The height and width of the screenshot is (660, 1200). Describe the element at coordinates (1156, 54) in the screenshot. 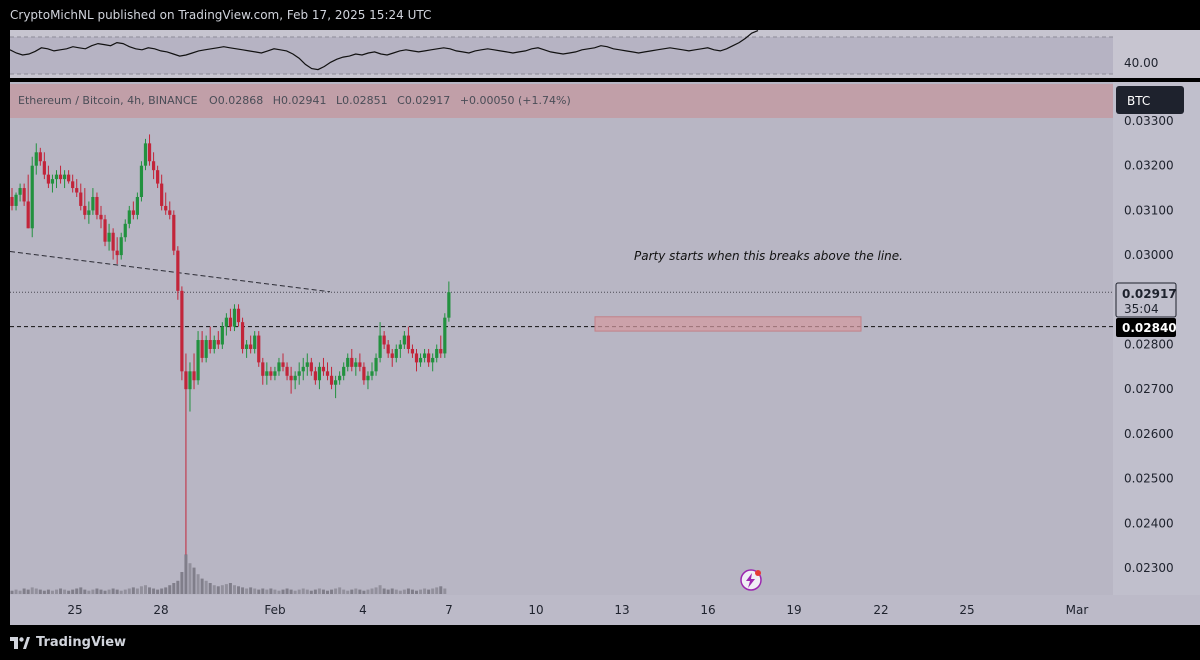

I see `rsi-axis` at that location.